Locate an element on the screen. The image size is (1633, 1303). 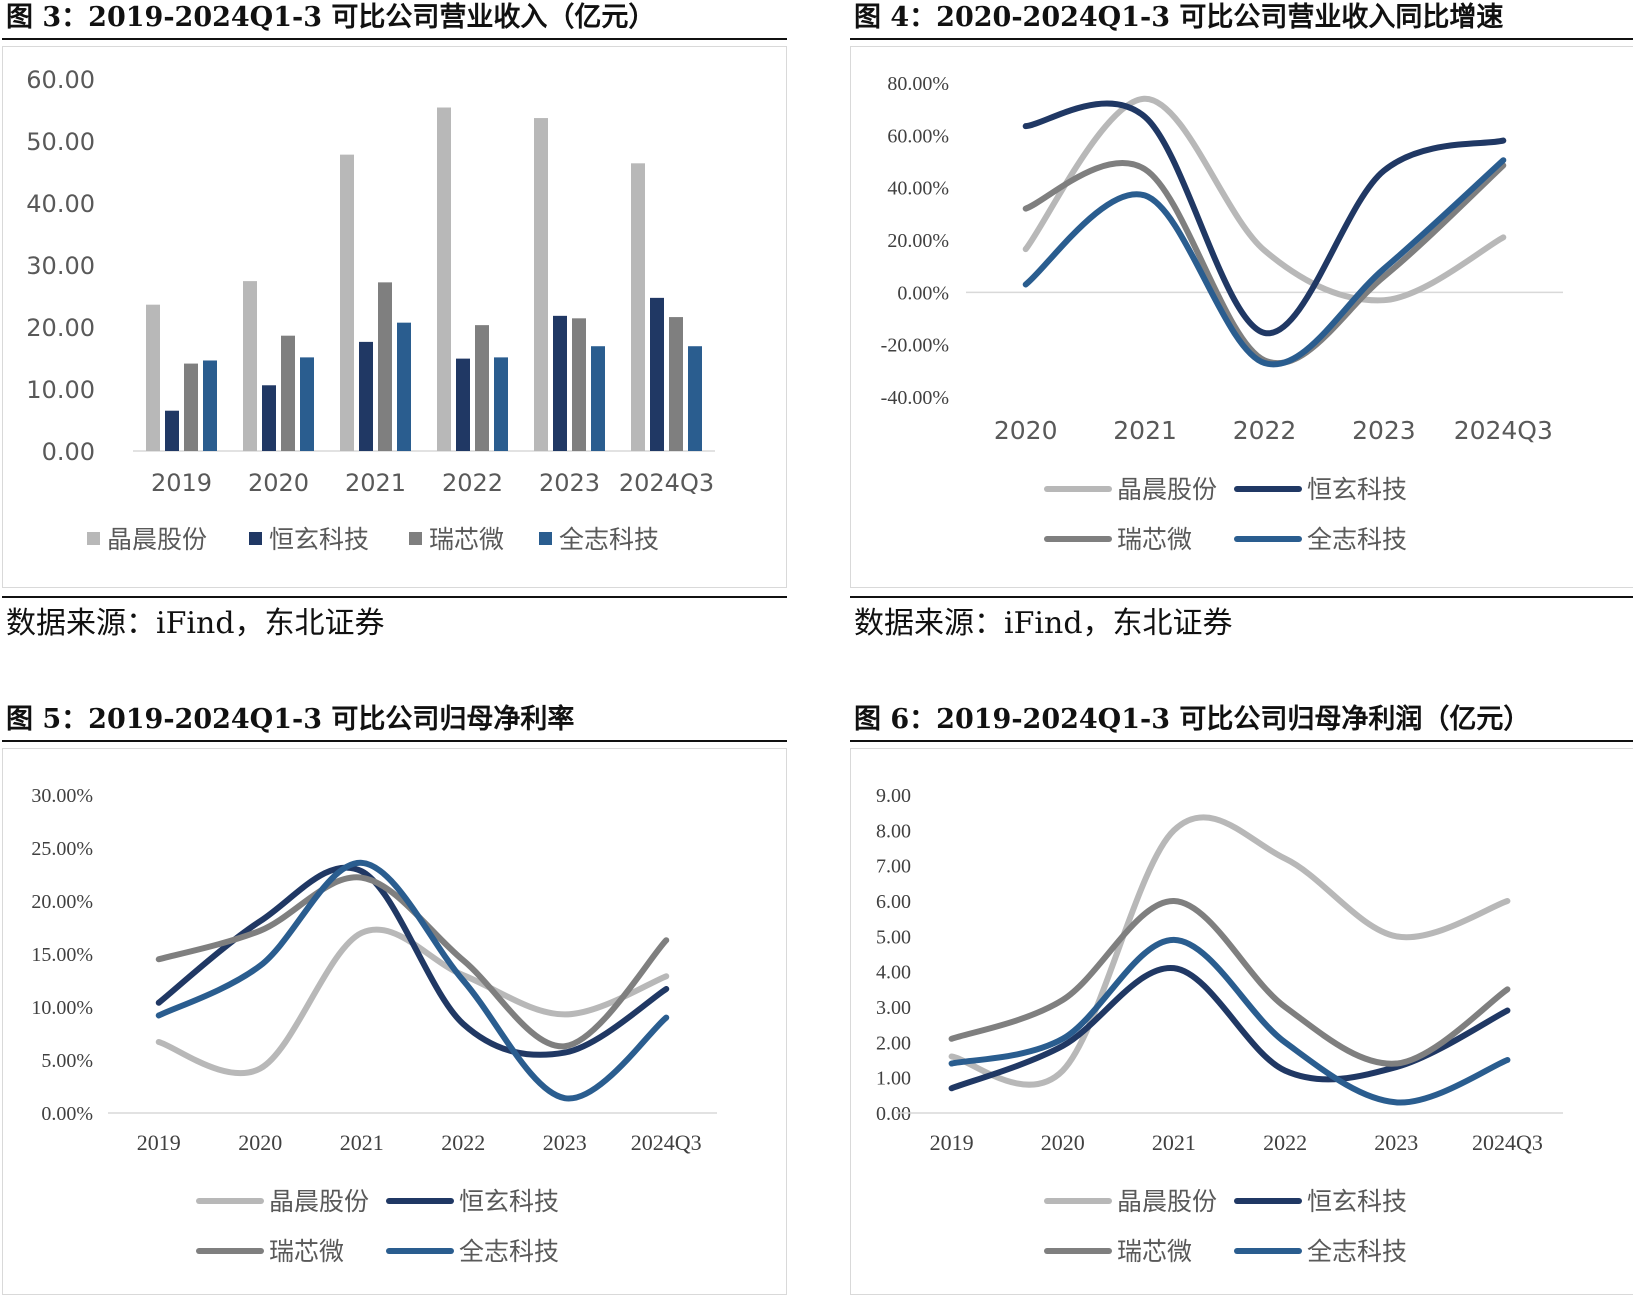
y-tick-label: 40.00 is located at coordinates (60, 204).